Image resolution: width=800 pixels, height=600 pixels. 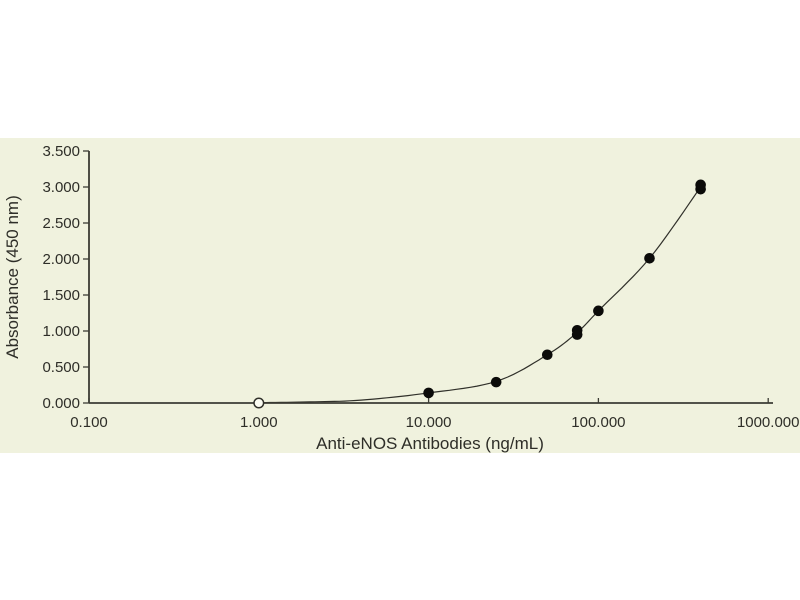 What do you see at coordinates (61, 223) in the screenshot?
I see `y-tick-label: 2.500` at bounding box center [61, 223].